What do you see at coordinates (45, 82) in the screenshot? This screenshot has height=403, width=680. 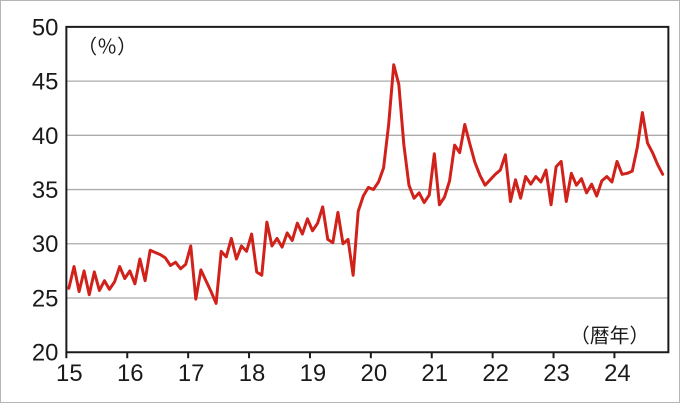 I see `y-tick-label: 45` at bounding box center [45, 82].